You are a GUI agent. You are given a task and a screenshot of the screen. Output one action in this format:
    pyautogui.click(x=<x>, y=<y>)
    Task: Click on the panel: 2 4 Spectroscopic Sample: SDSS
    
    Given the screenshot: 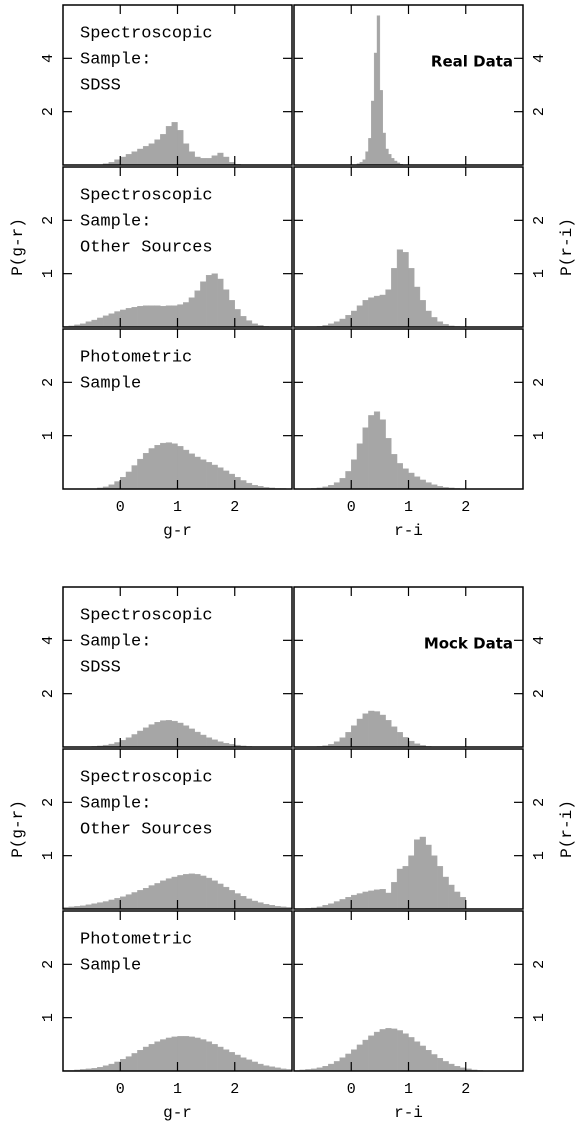 What is the action you would take?
    pyautogui.click(x=166, y=667)
    